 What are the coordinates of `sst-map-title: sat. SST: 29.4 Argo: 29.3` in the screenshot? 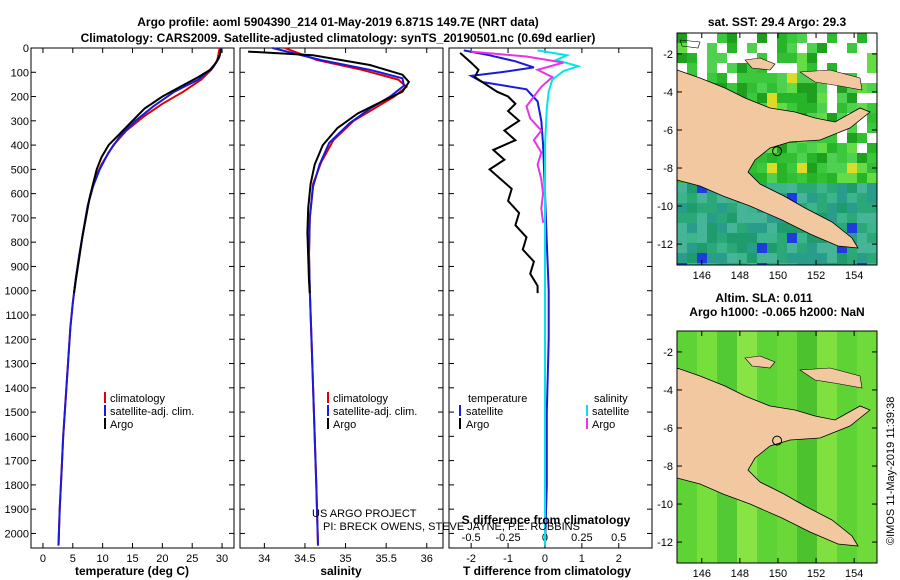 It's located at (777, 22).